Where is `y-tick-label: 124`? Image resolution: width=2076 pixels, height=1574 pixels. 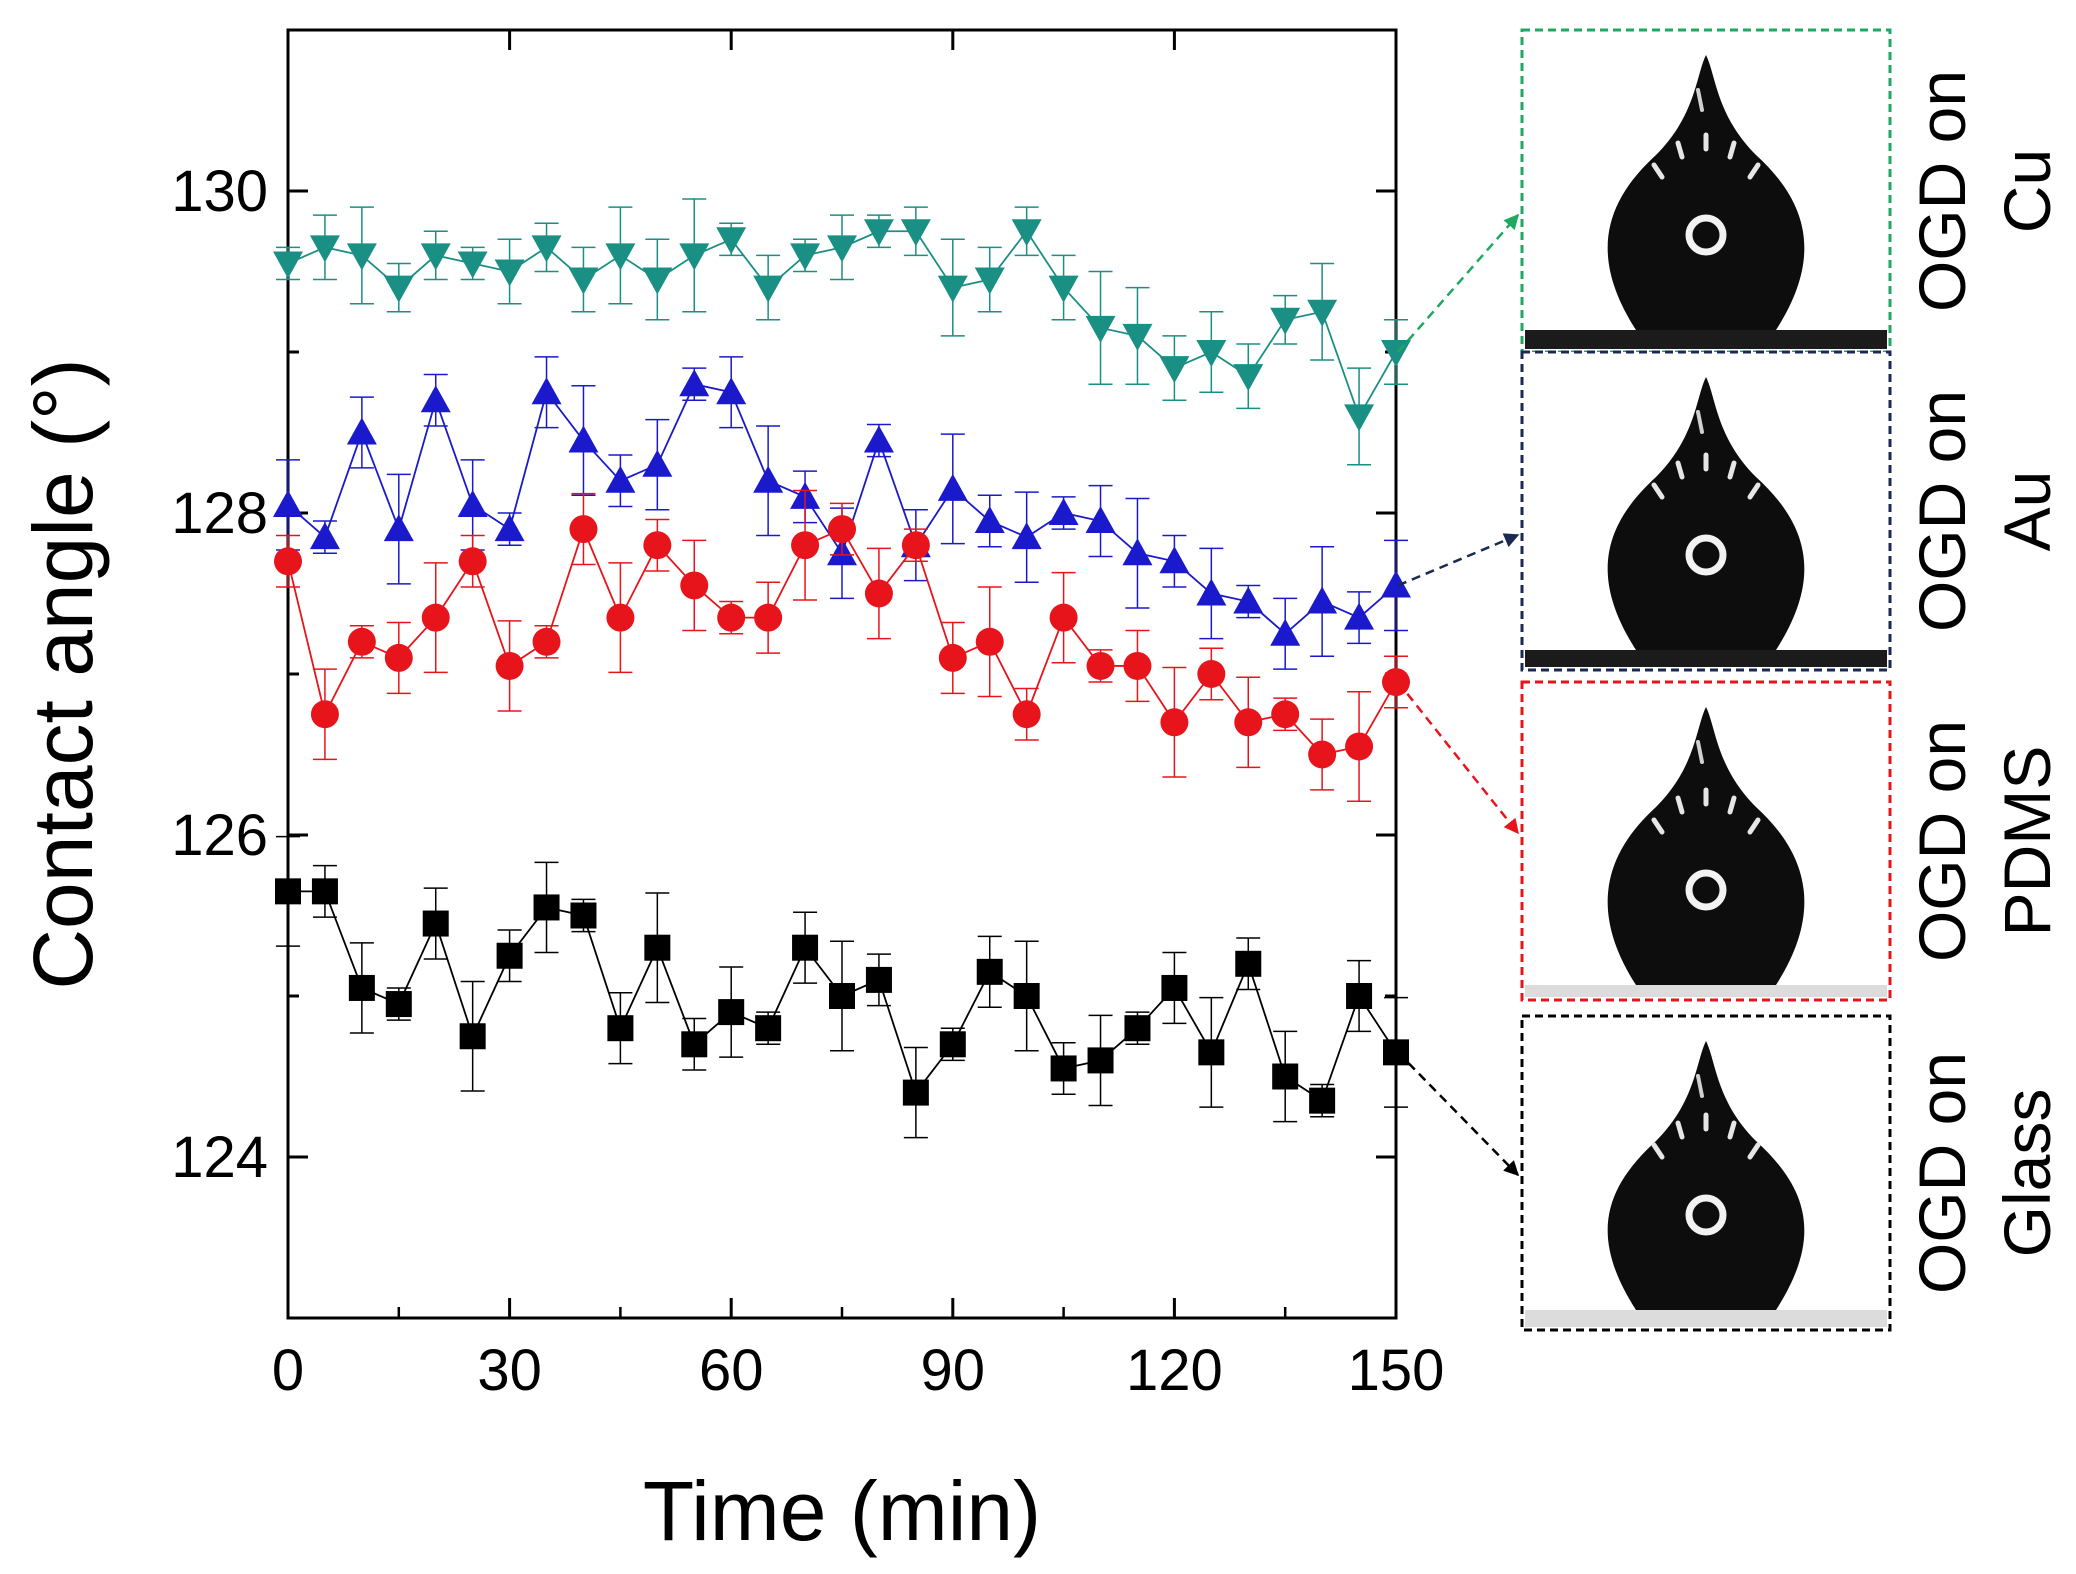
y-tick-label: 124 is located at coordinates (219, 1157).